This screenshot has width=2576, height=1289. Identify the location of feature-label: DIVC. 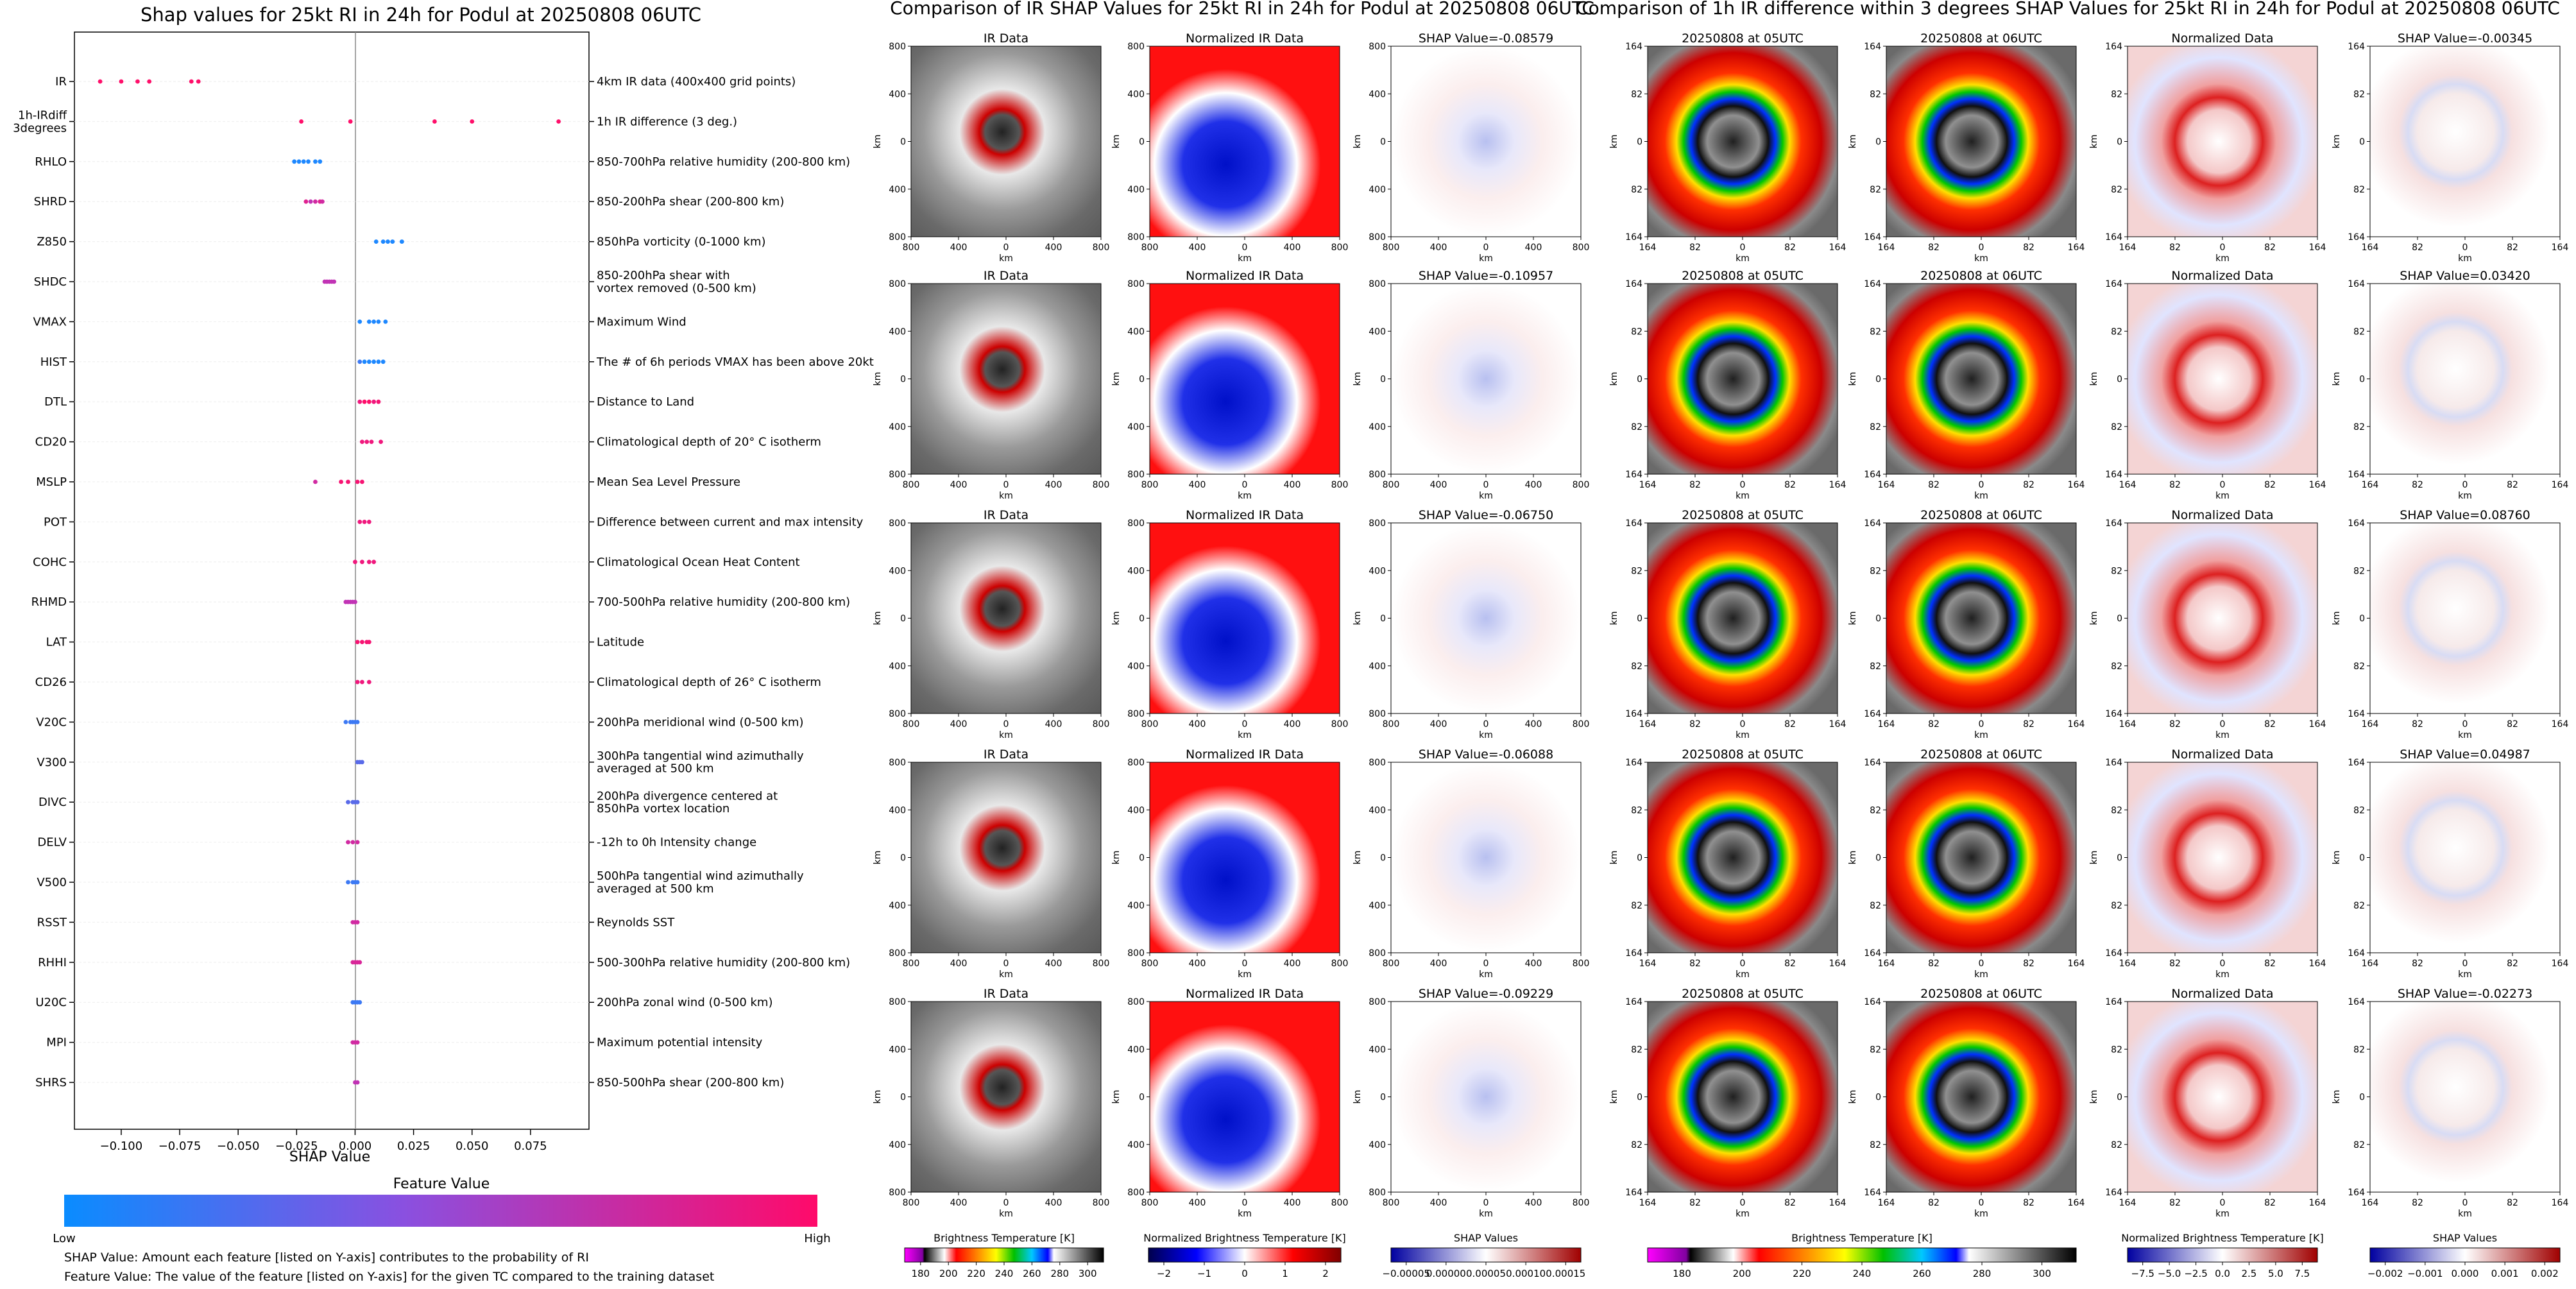
(53, 802).